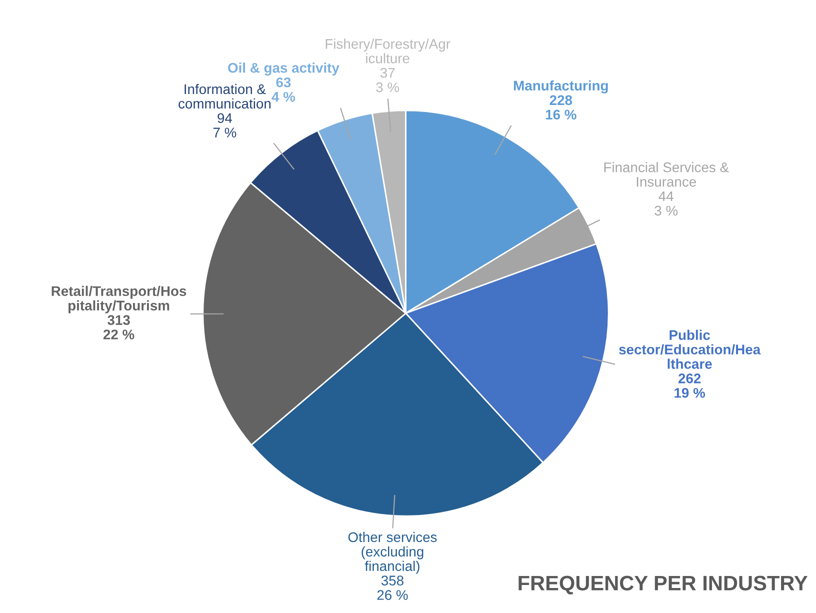 The height and width of the screenshot is (613, 816). I want to click on data-label: 44 3 %, so click(666, 203).